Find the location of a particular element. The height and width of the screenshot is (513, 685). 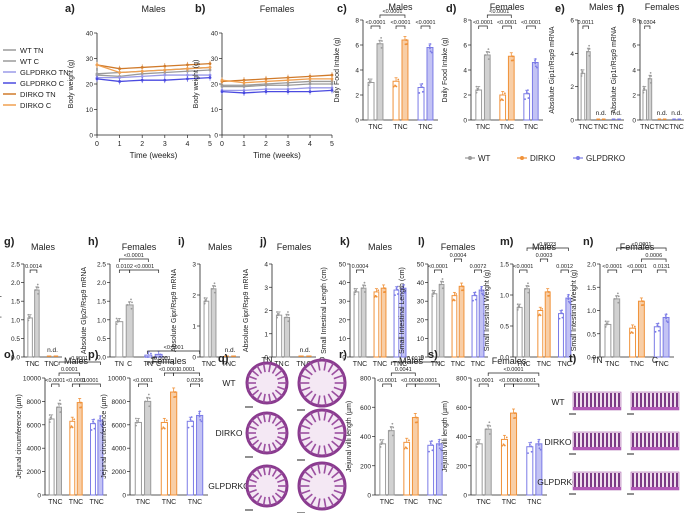

y-tick-label: 1.5 is located at coordinates (504, 265).